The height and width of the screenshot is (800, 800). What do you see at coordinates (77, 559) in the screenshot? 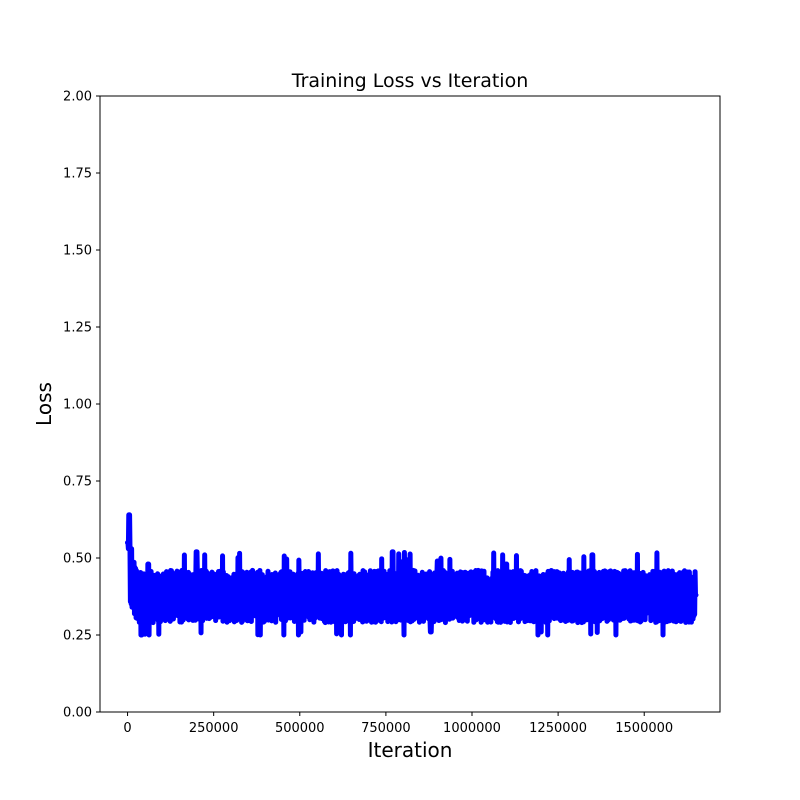
I see `y-tick-label: 0.50` at bounding box center [77, 559].